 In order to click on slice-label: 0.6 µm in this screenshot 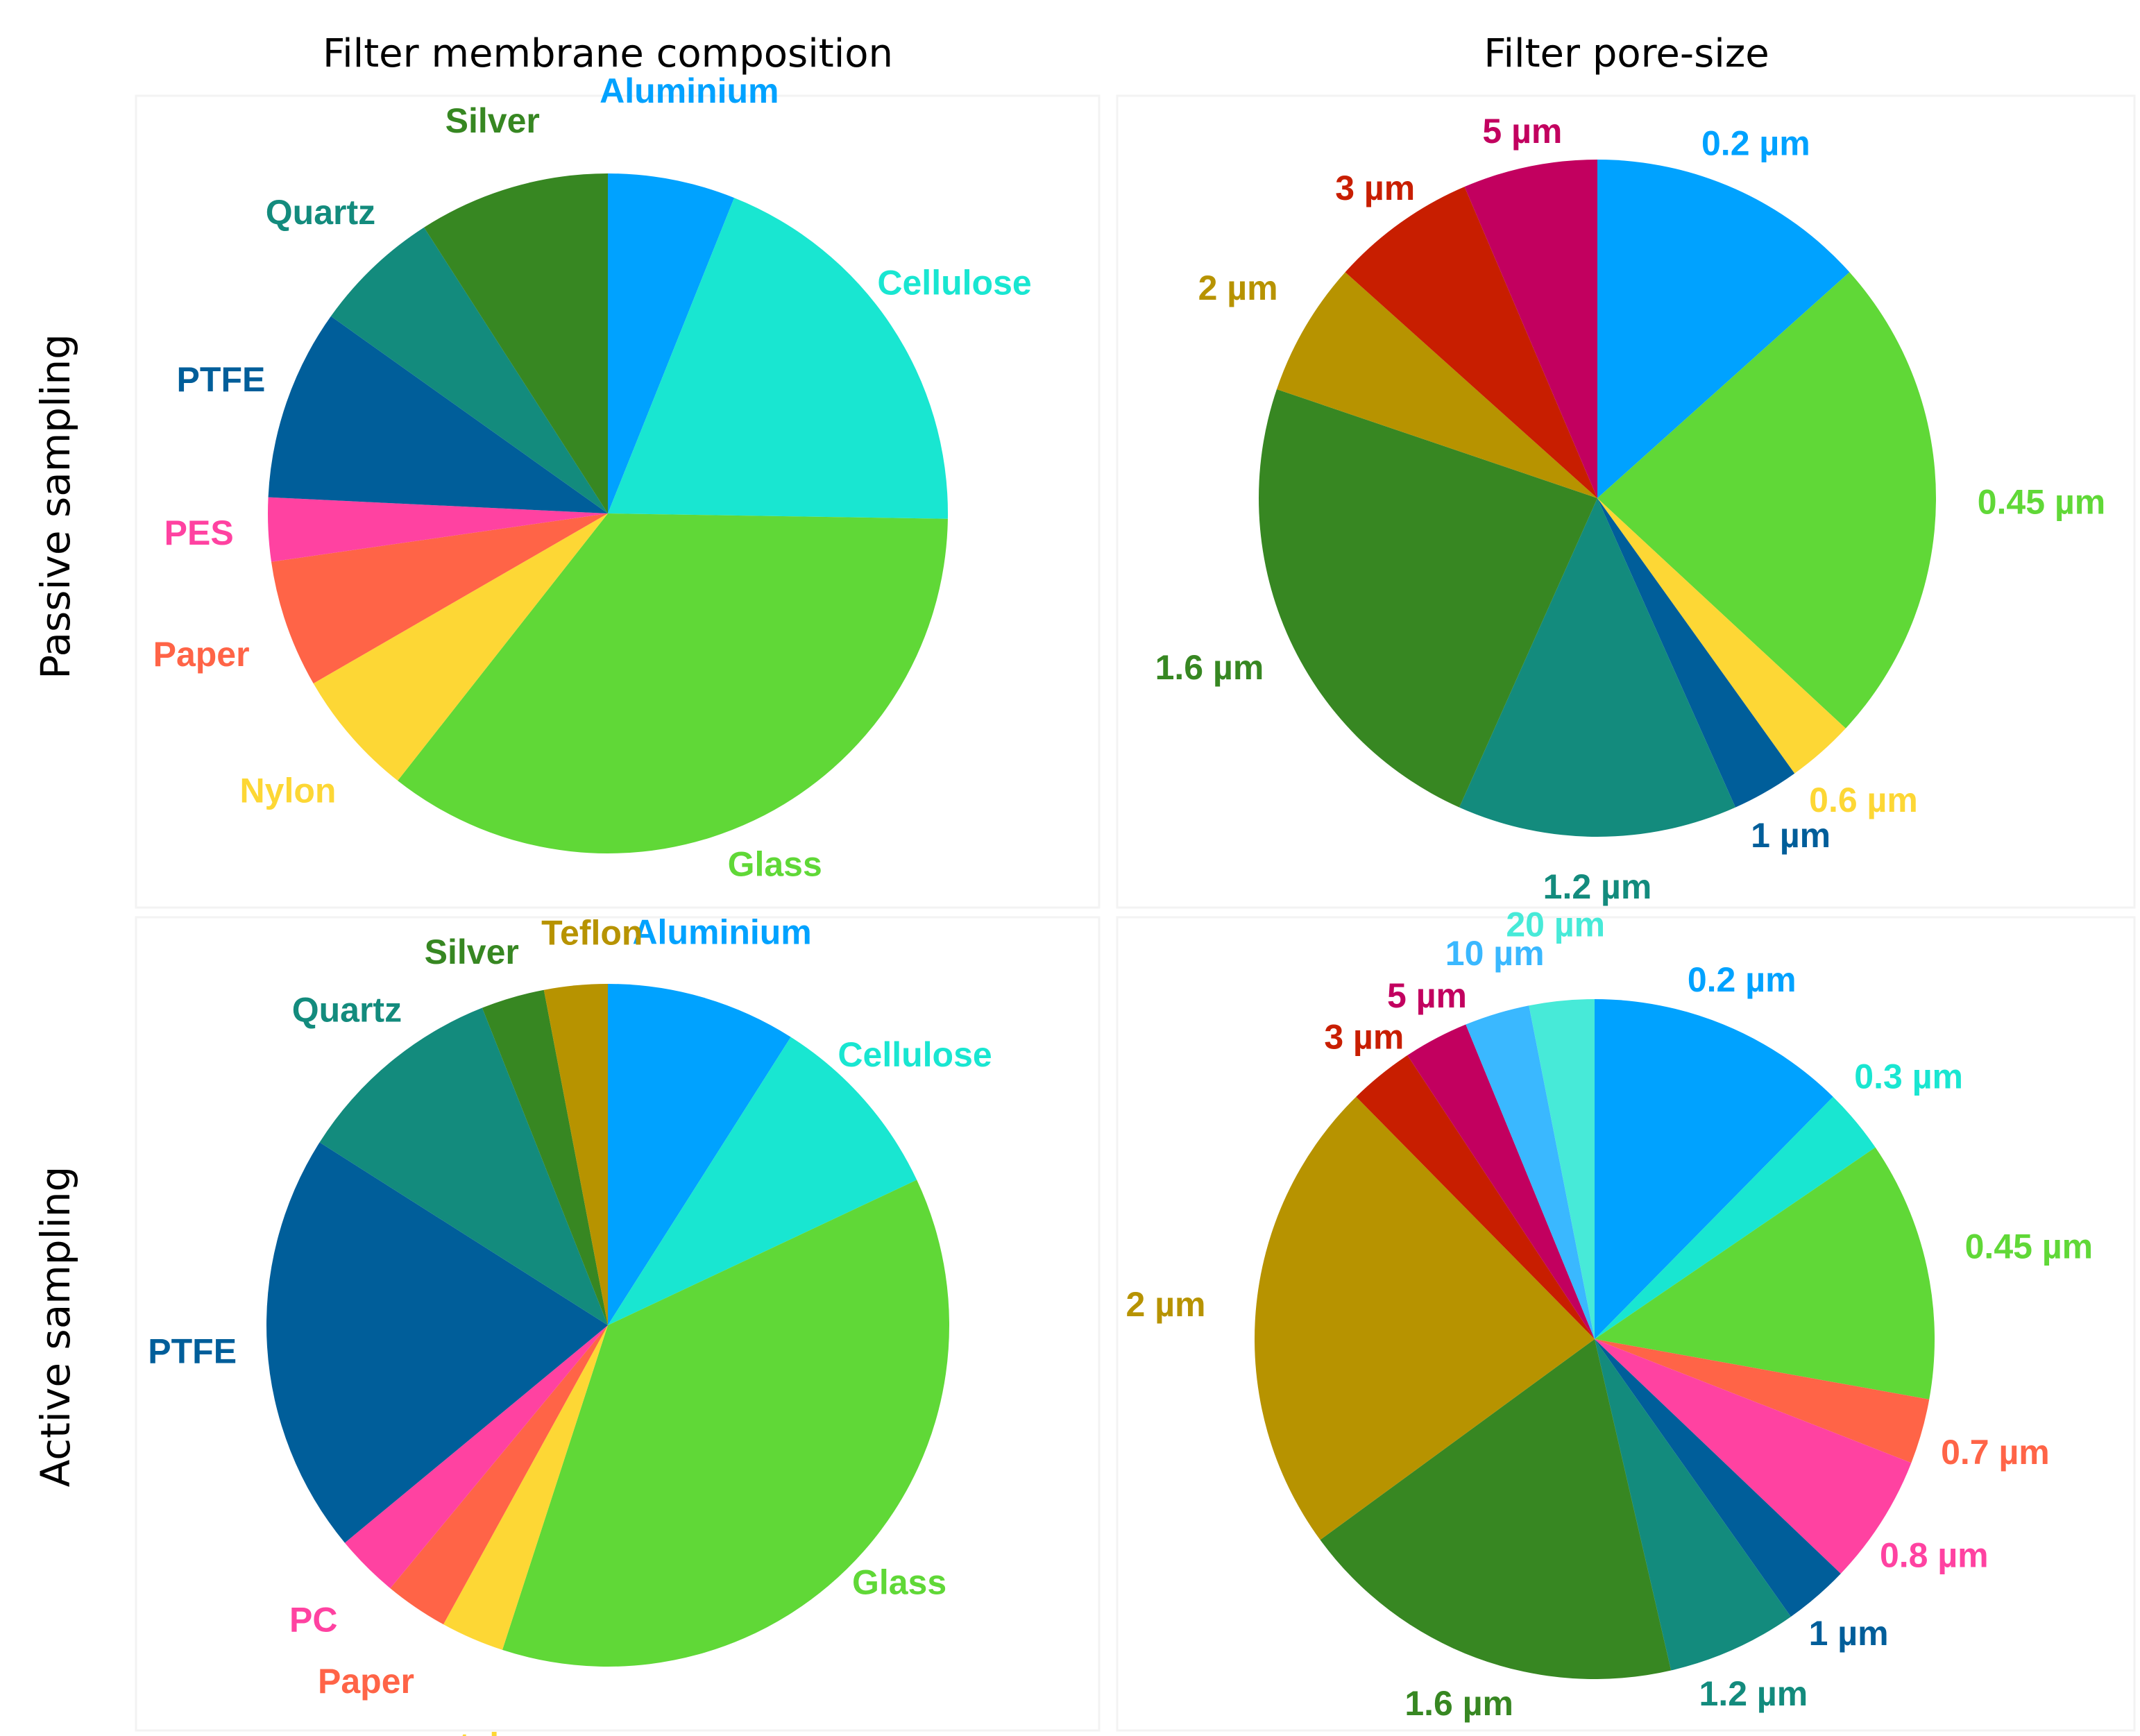, I will do `click(1863, 800)`.